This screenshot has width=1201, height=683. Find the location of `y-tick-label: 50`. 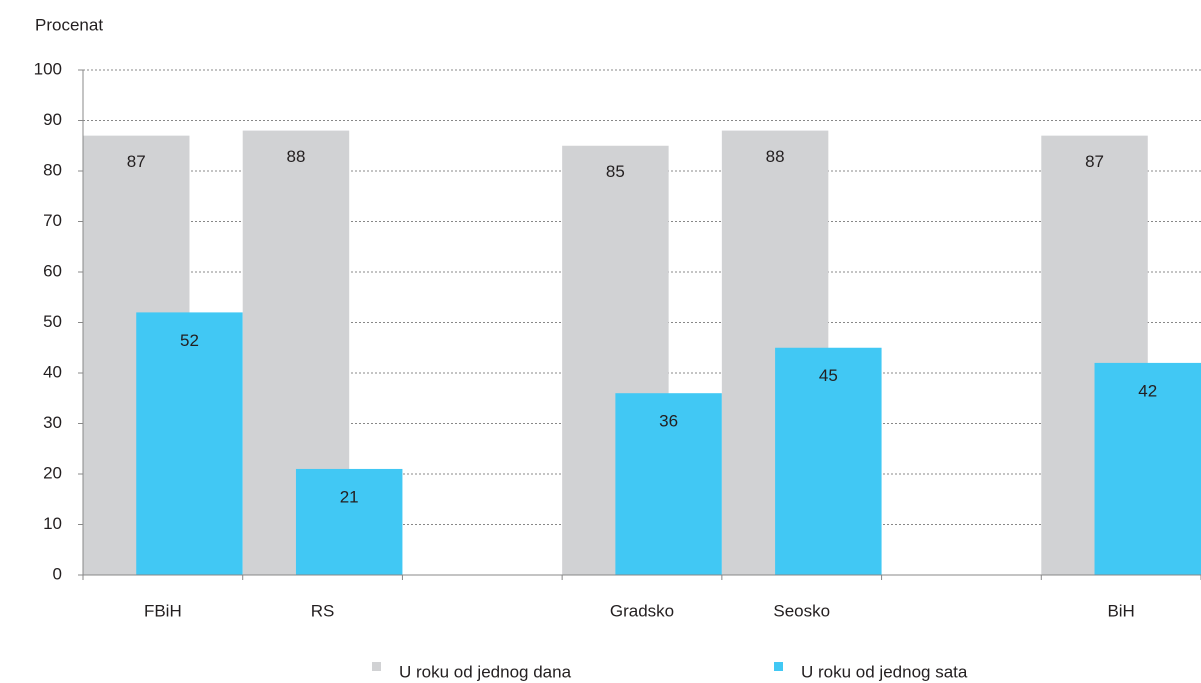

y-tick-label: 50 is located at coordinates (52, 321).